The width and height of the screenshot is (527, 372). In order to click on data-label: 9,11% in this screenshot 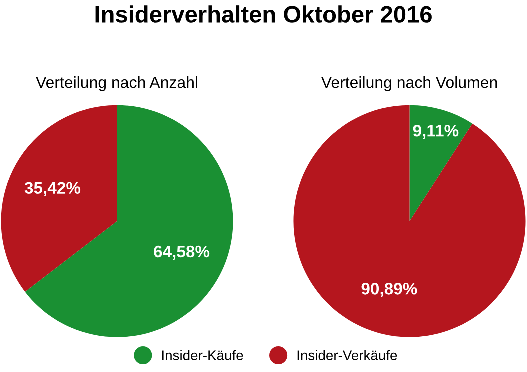, I will do `click(436, 132)`.